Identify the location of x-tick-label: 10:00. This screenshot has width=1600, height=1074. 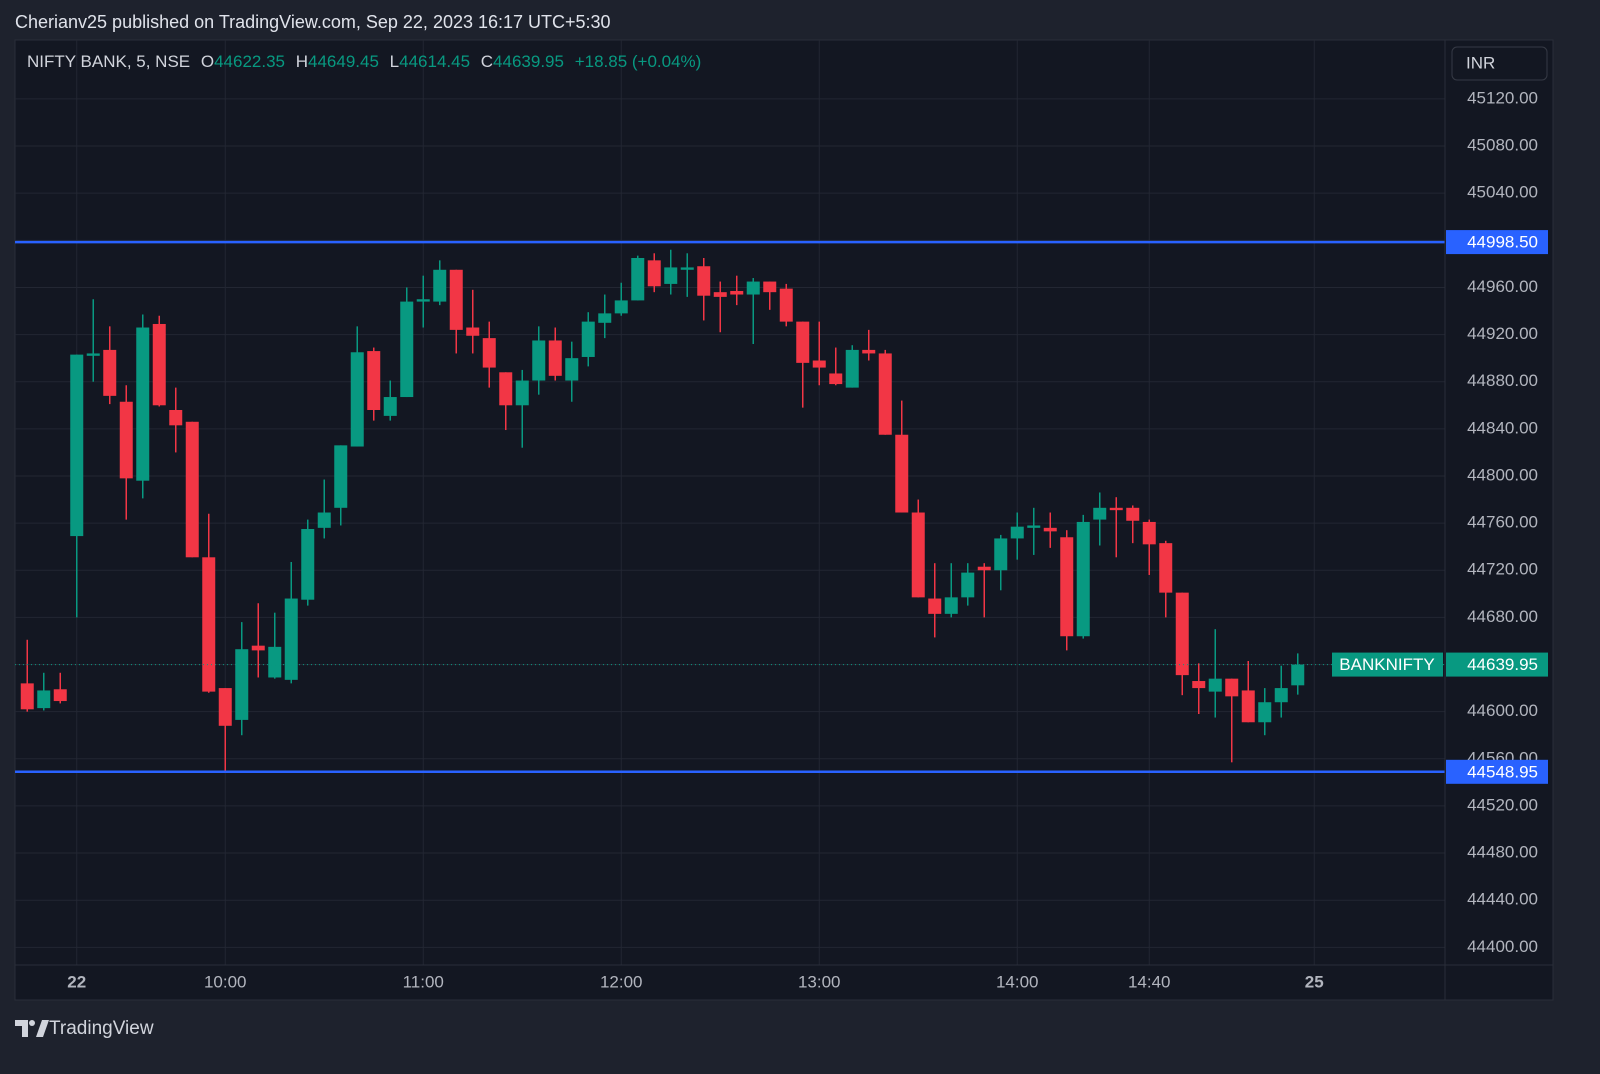
(225, 981).